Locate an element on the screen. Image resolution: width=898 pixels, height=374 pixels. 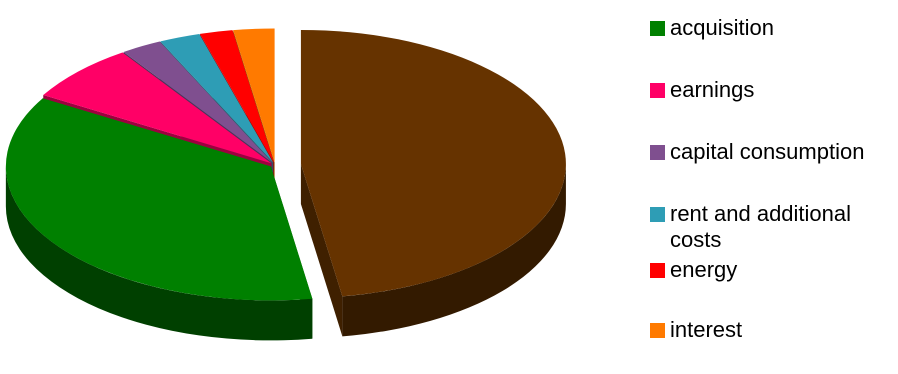
legend-item-earnings: earnings is located at coordinates (773, 90).